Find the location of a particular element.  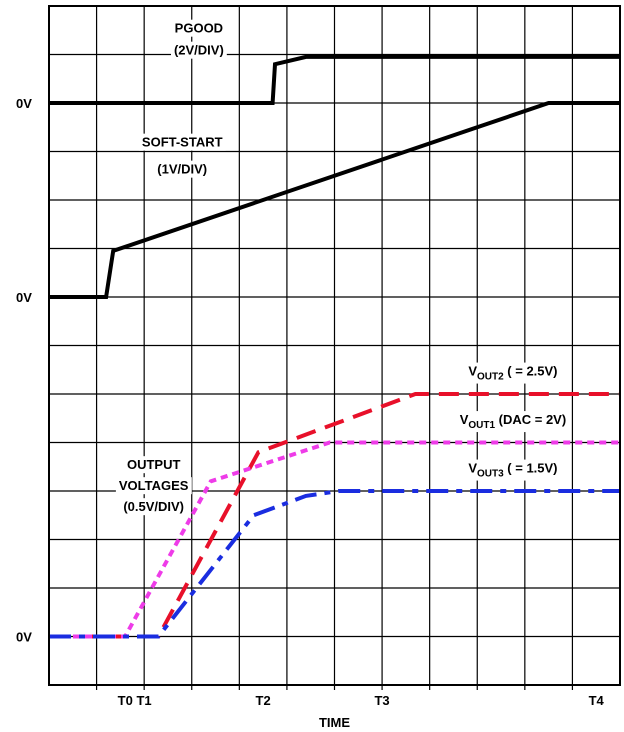

soft-start-label: SOFT-START (1V/DIV) is located at coordinates (182, 155).